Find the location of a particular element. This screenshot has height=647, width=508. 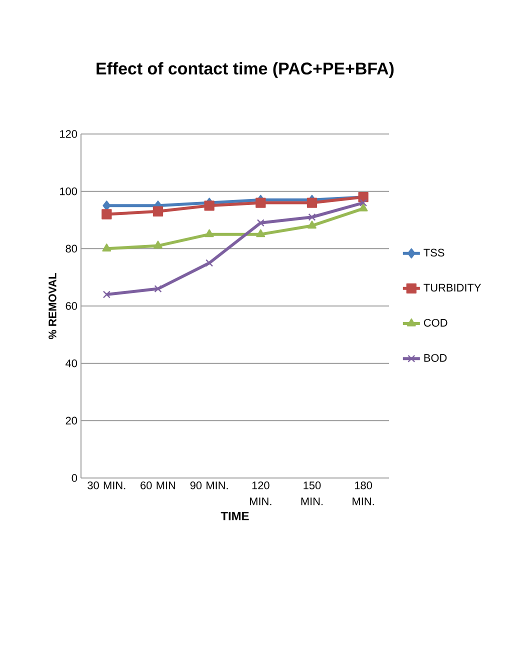

y-tick-label: 80 is located at coordinates (72, 248).